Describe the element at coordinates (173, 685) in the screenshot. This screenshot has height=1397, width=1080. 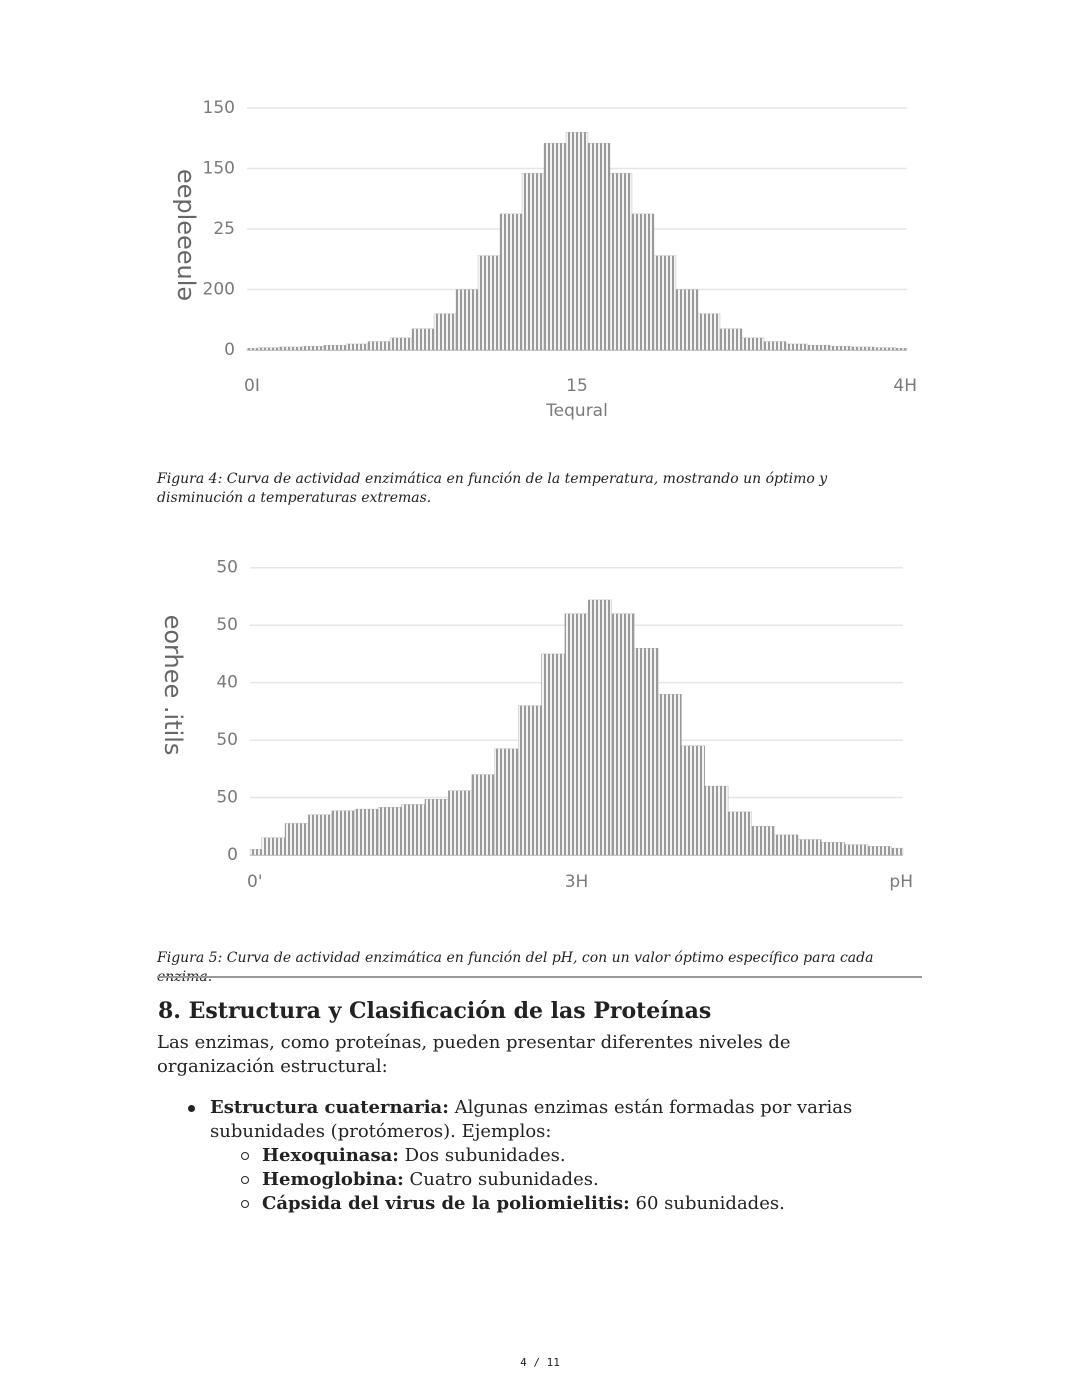
I see `y-axis-label: eorhee .itils` at that location.